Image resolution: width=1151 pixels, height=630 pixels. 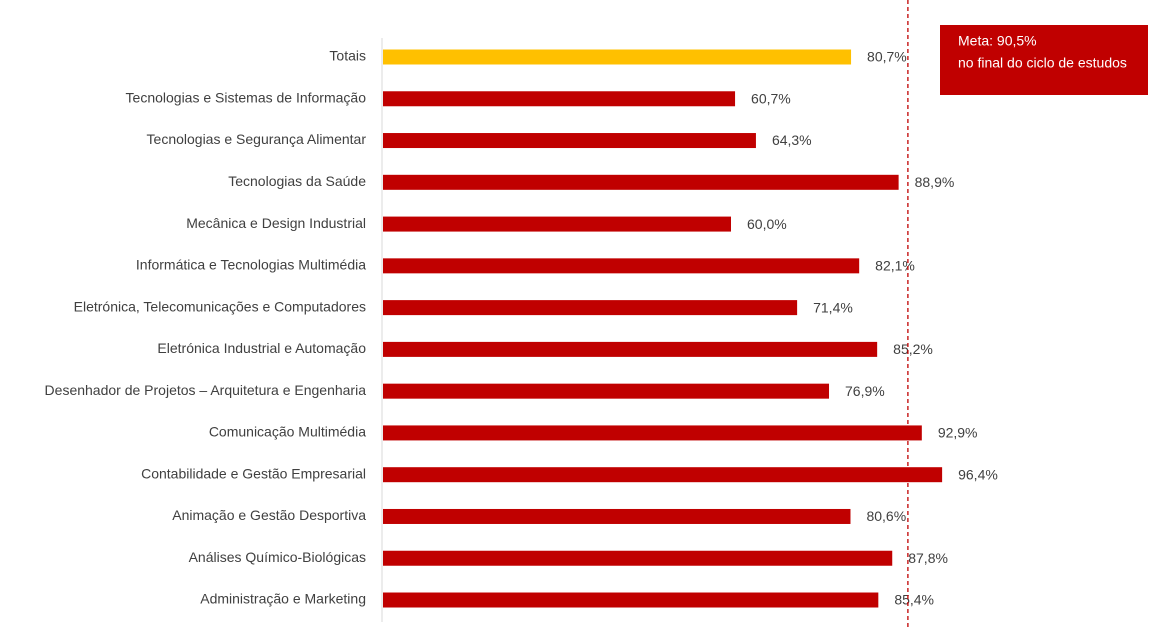 I want to click on y-tick-label: Mecânica e Design Industrial, so click(x=276, y=223).